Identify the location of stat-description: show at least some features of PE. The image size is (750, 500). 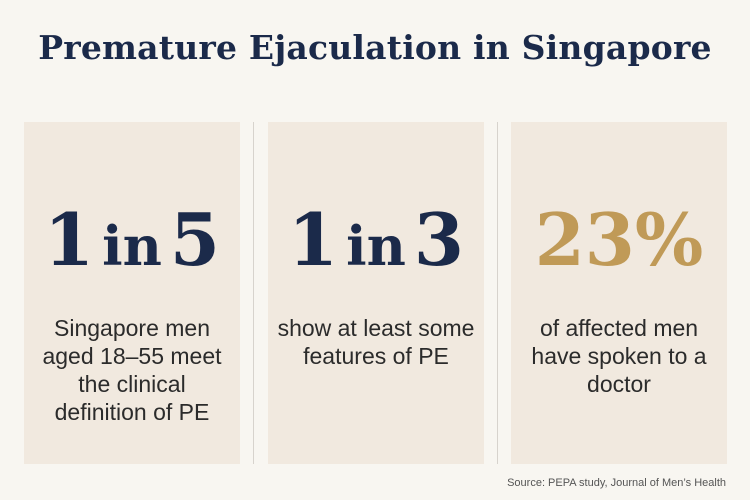
(376, 342).